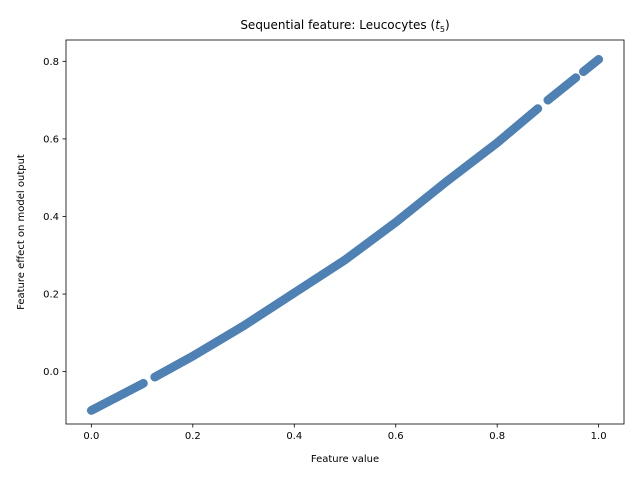  I want to click on x-tick-label: 0.6, so click(396, 436).